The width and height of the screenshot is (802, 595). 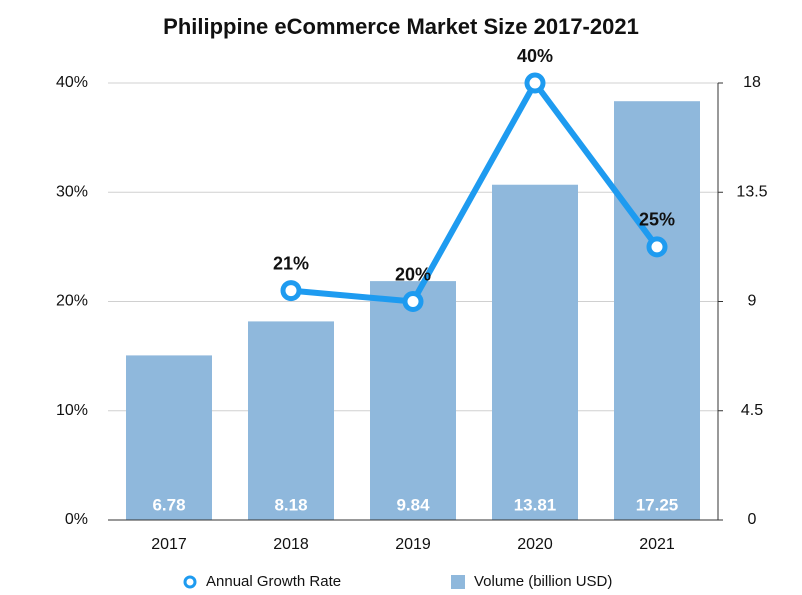 I want to click on x-tick-label: 2019, so click(x=413, y=544).